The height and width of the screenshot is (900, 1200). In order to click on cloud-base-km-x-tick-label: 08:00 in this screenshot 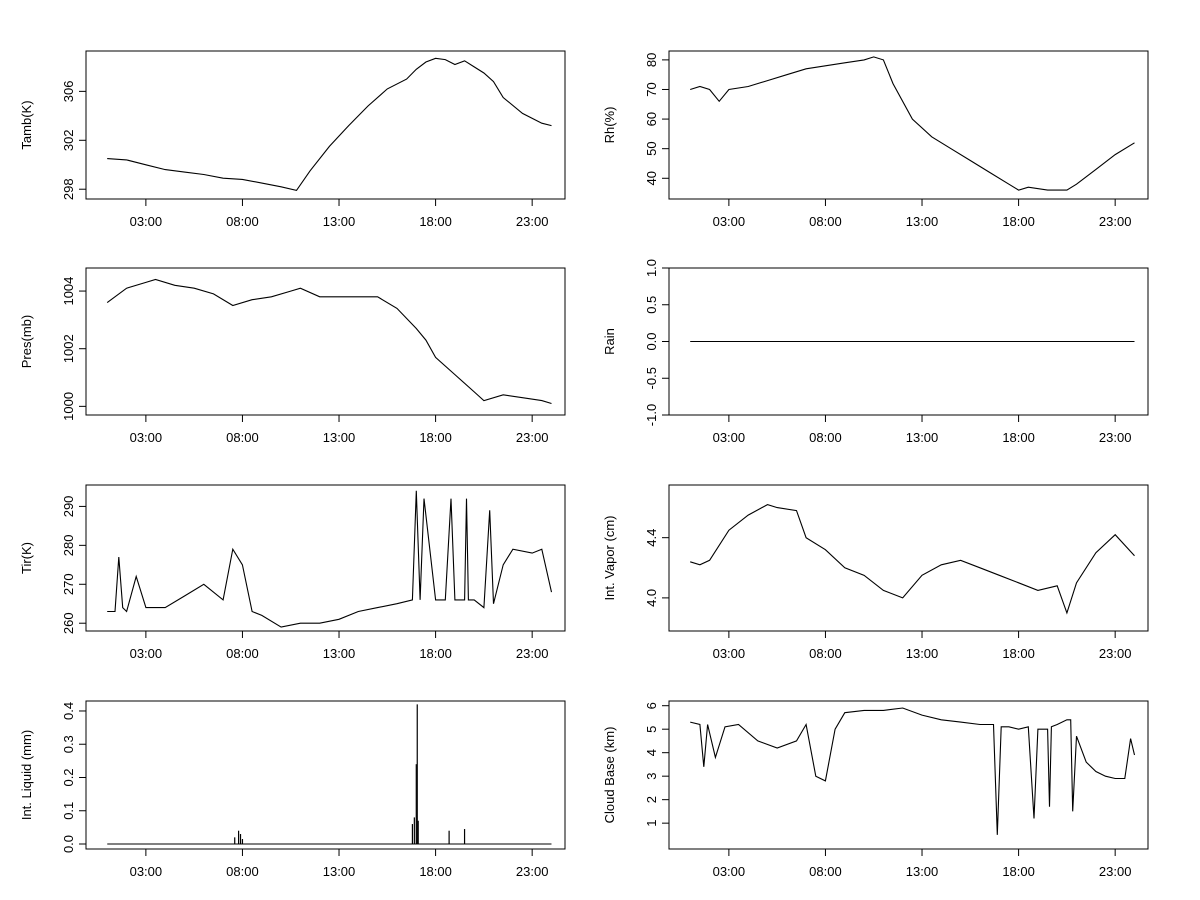, I will do `click(825, 871)`.